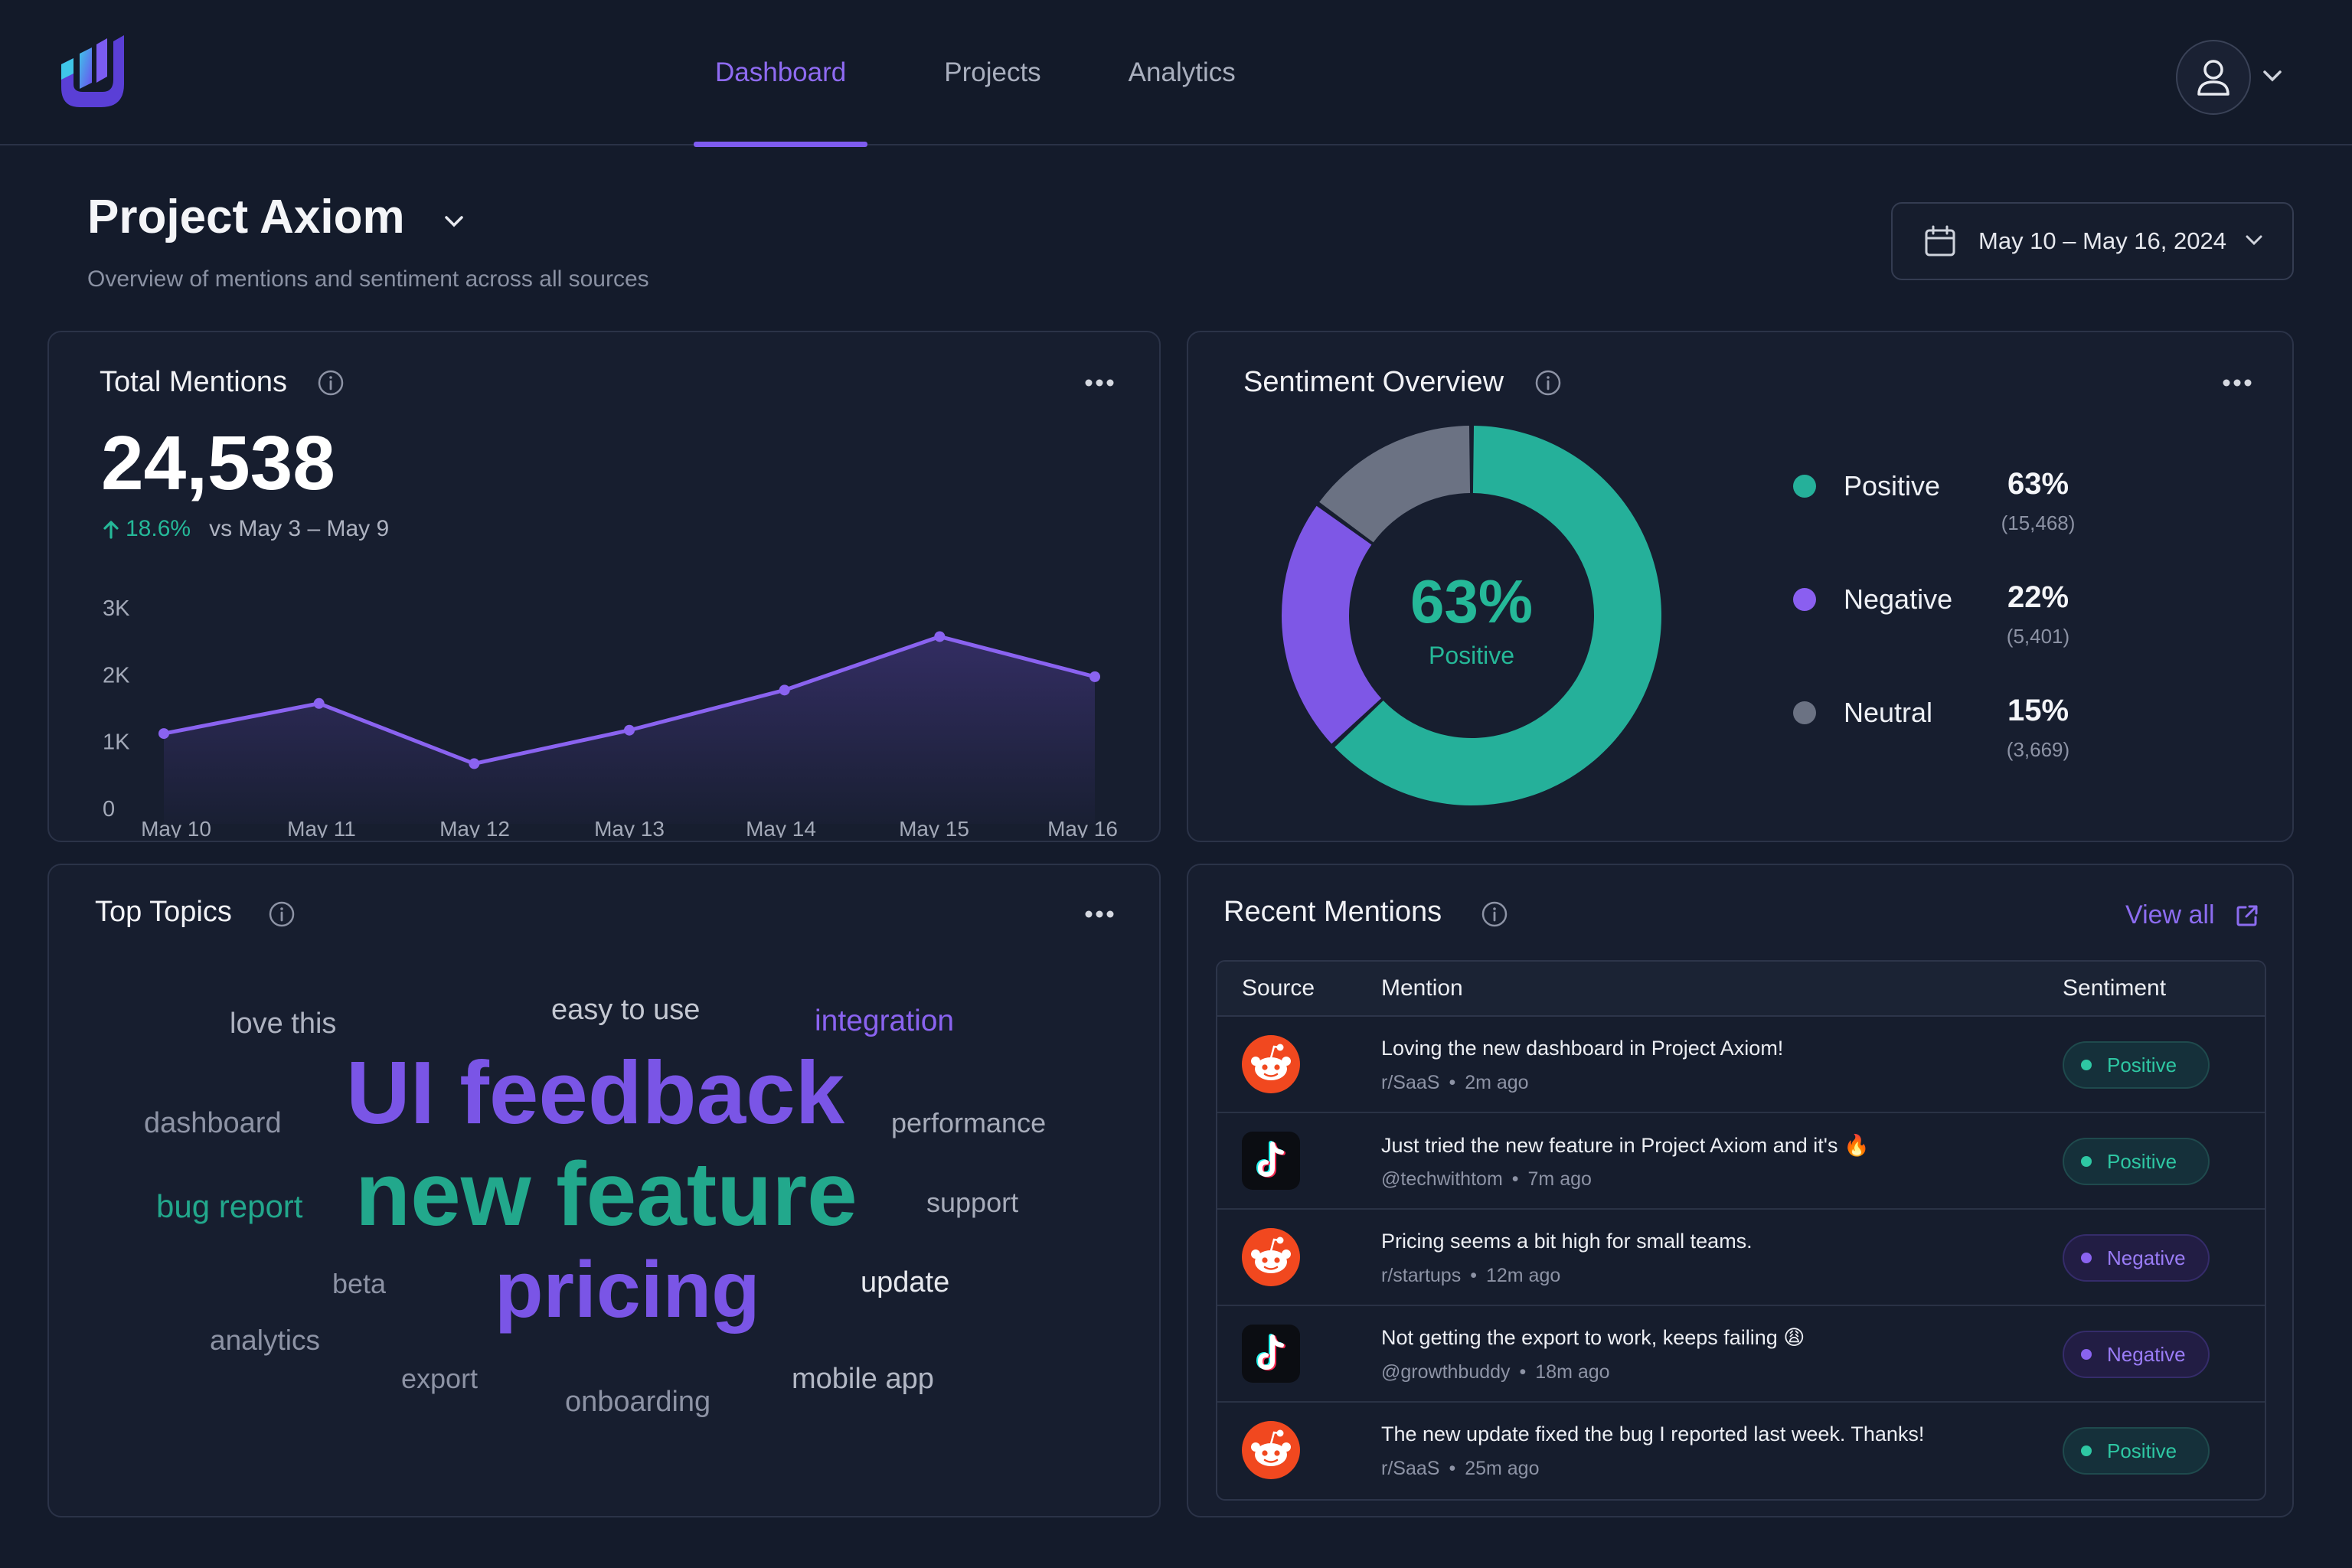 This screenshot has width=2352, height=1568. Describe the element at coordinates (2192, 915) in the screenshot. I see `view-all-link: View all` at that location.